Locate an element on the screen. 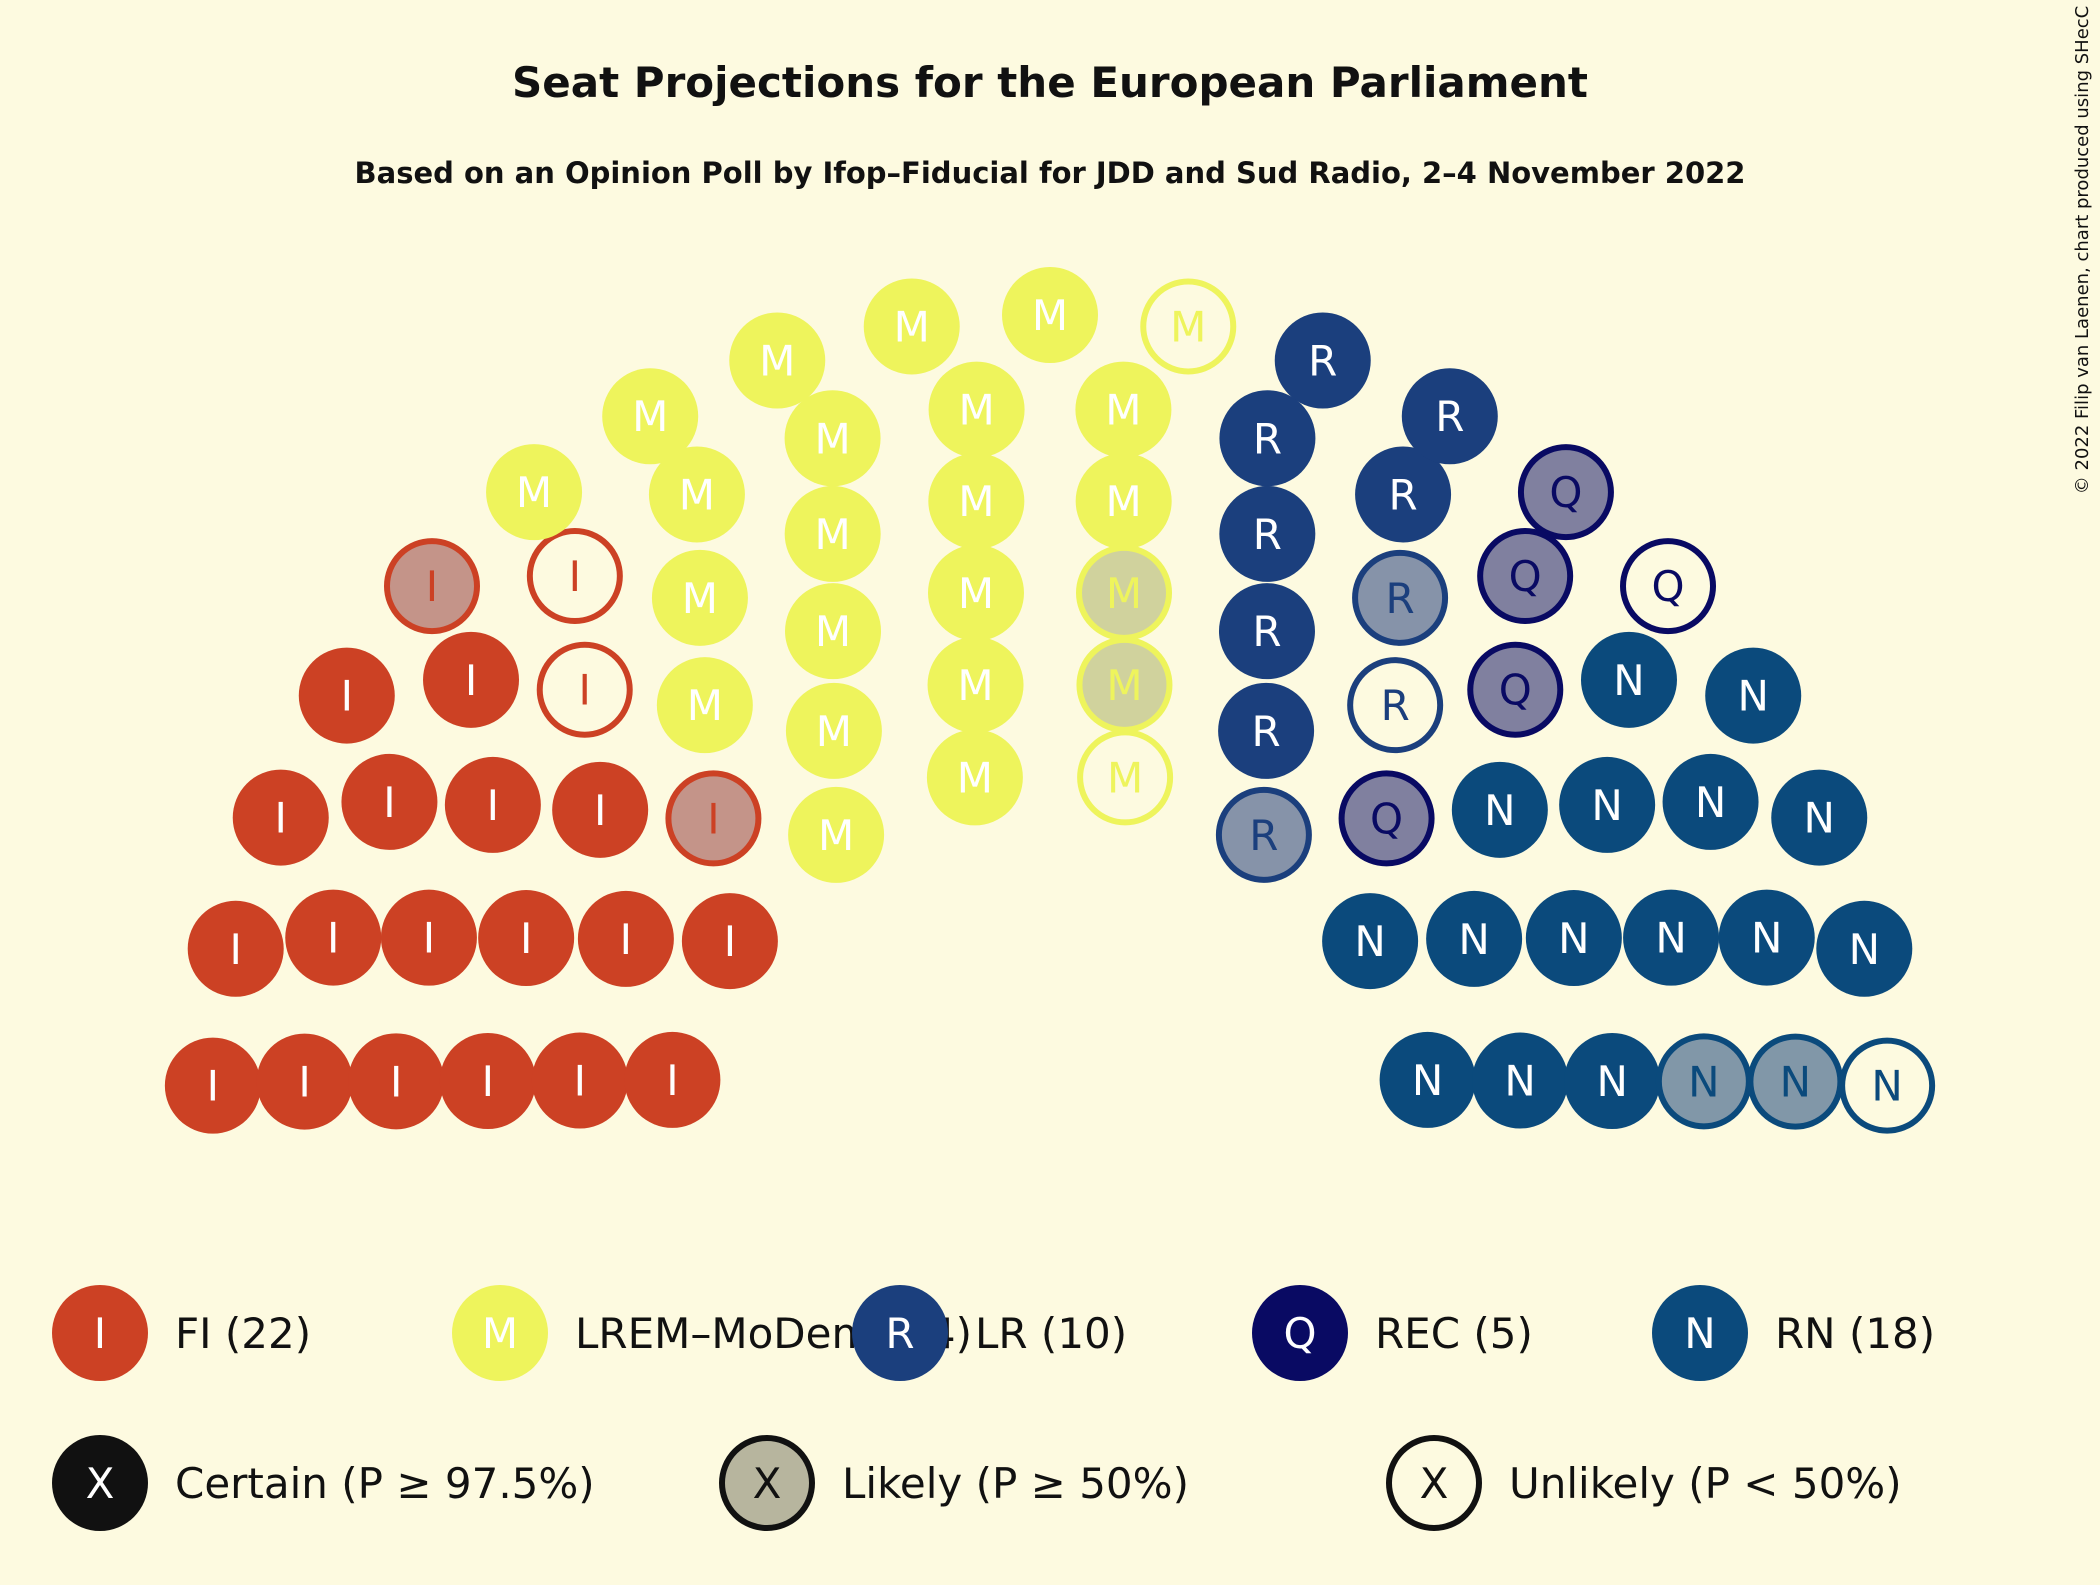 This screenshot has width=2100, height=1585. legend-swatch-lr-letter: R is located at coordinates (899, 1333).